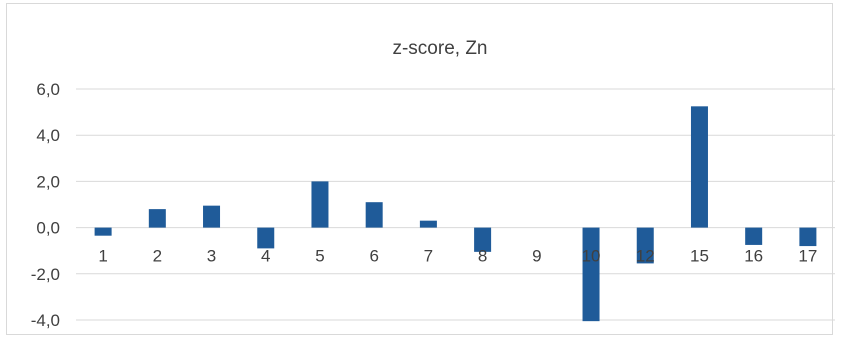  Describe the element at coordinates (48, 181) in the screenshot. I see `y-tick-label: 2,0` at that location.